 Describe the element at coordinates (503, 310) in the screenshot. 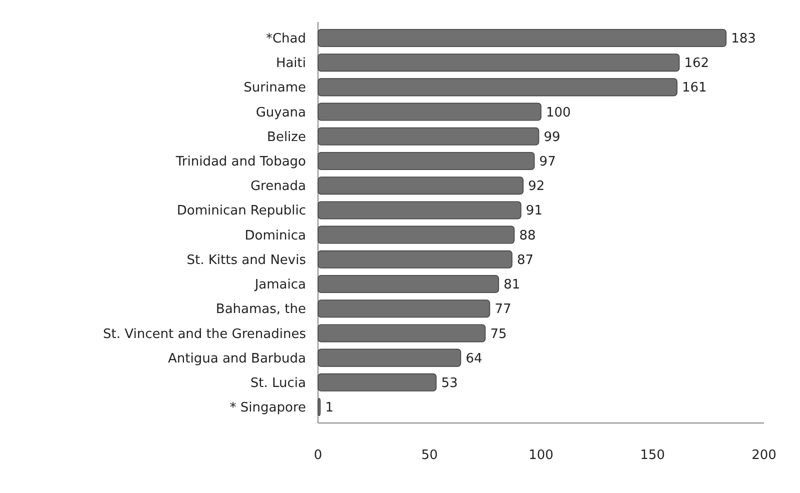

I see `data-label: 77` at that location.